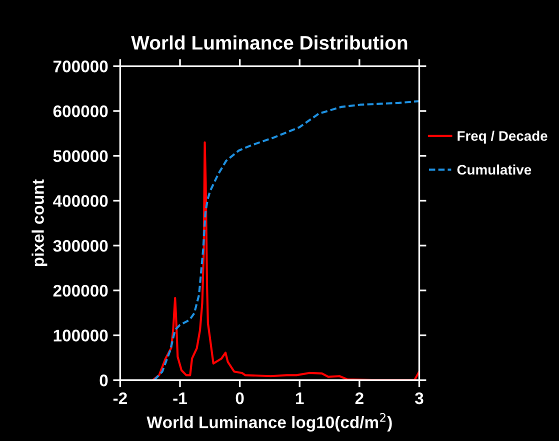 This screenshot has height=441, width=559. What do you see at coordinates (503, 137) in the screenshot?
I see `legend-label: Freq / Decade` at bounding box center [503, 137].